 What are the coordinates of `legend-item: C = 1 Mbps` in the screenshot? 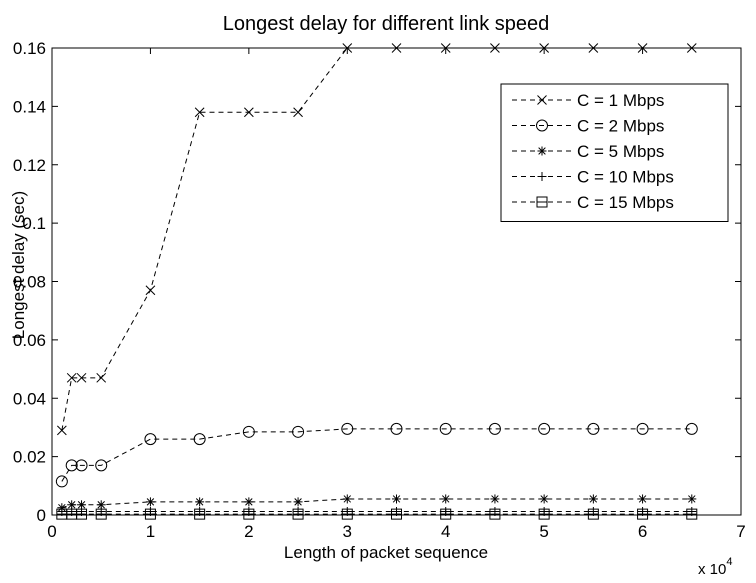 It's located at (588, 100).